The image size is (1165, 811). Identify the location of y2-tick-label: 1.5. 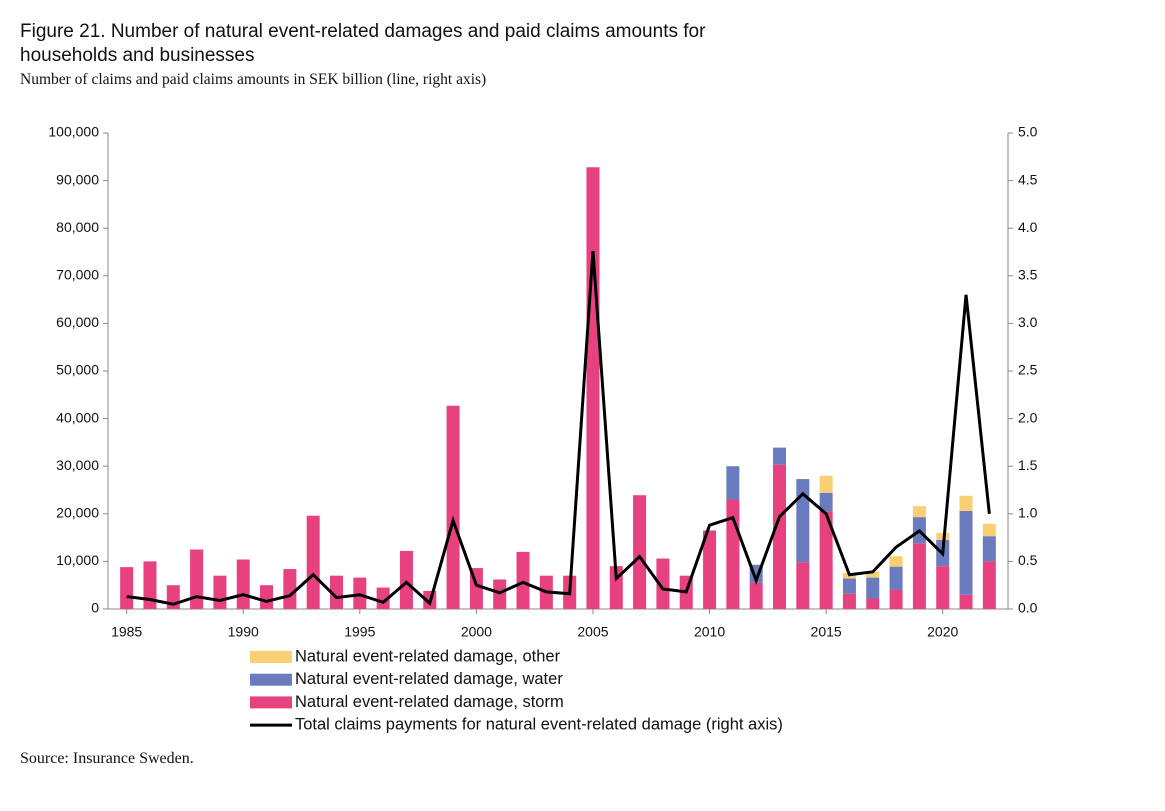
(1028, 465).